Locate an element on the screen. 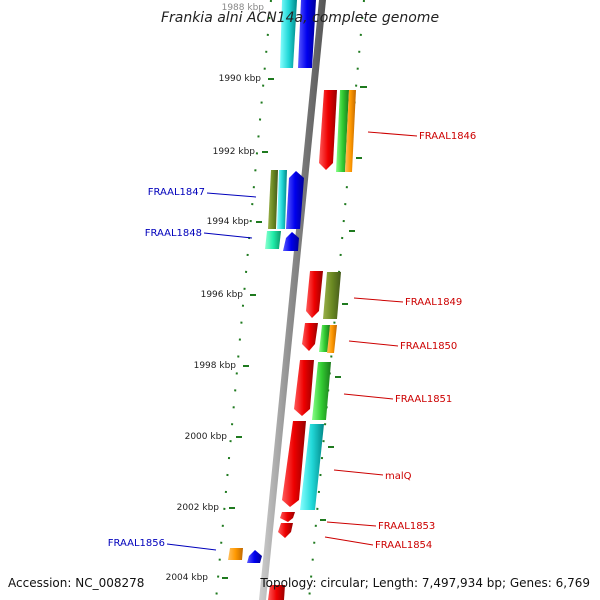 Image resolution: width=600 pixels, height=600 pixels. tick-label: 1988 kbp is located at coordinates (243, 8).